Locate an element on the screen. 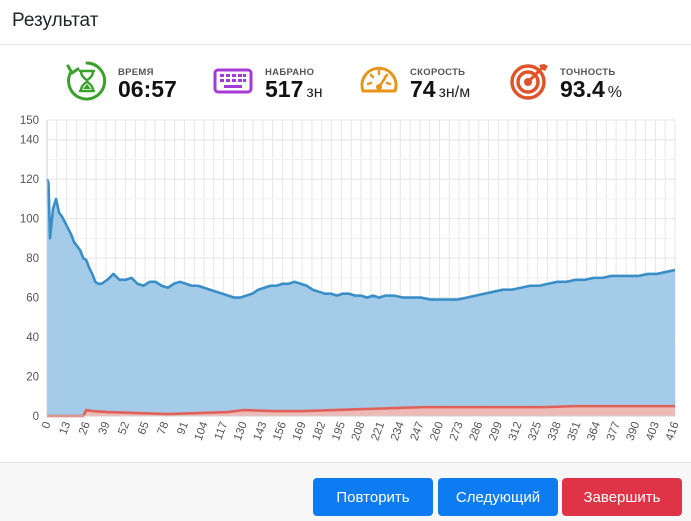  x-tick-label: 78 is located at coordinates (164, 428).